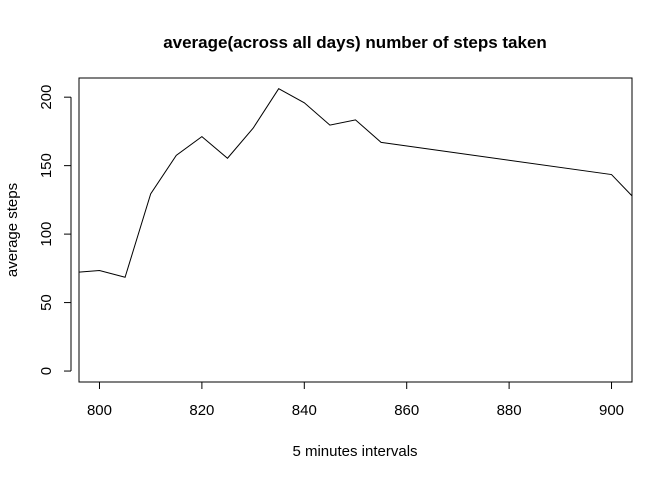 The height and width of the screenshot is (480, 672). Describe the element at coordinates (304, 410) in the screenshot. I see `x-tick-label: 840` at that location.